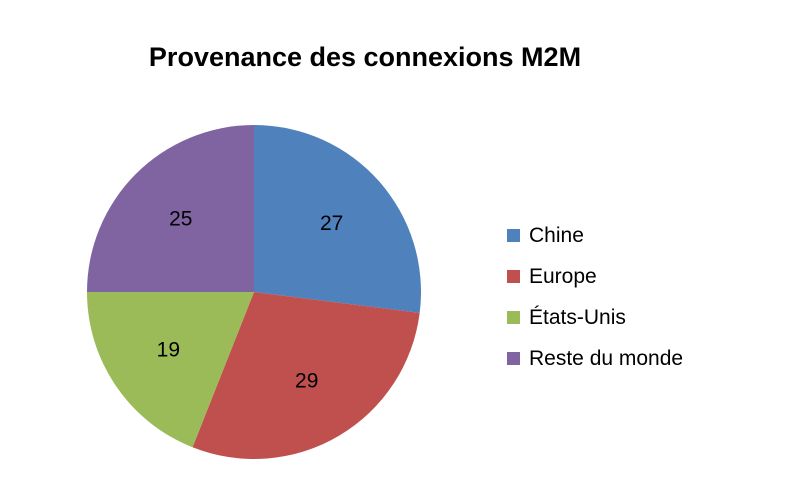 This screenshot has width=789, height=501. What do you see at coordinates (606, 358) in the screenshot?
I see `legend-label-reste-du-monde: Reste du monde` at bounding box center [606, 358].